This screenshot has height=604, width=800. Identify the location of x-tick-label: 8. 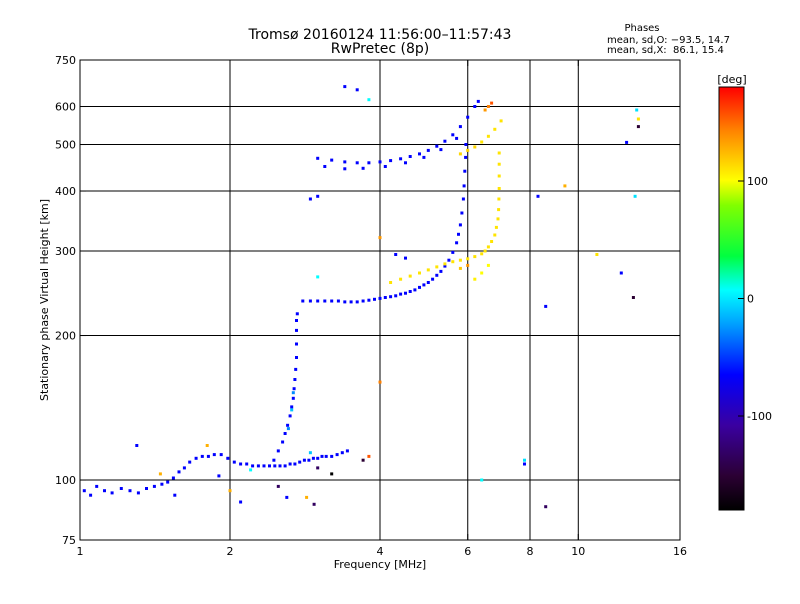
(530, 551).